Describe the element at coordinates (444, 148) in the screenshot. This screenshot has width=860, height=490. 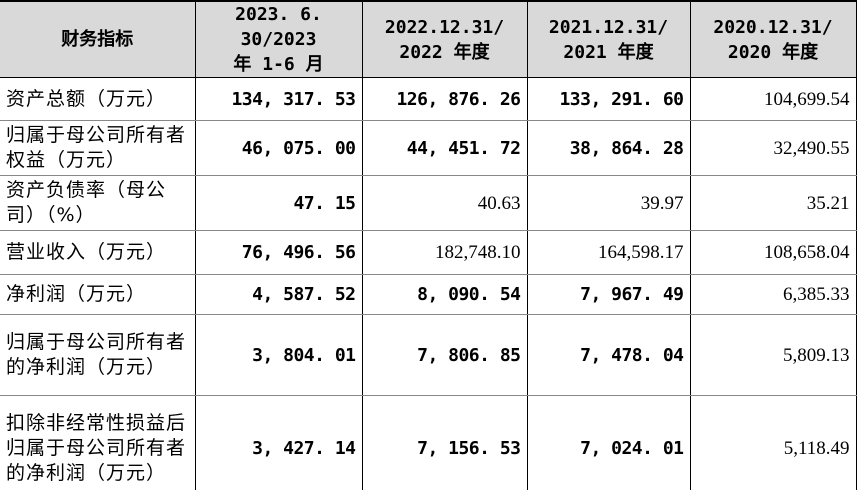
I see `value-cell: 44, 451. 72` at that location.